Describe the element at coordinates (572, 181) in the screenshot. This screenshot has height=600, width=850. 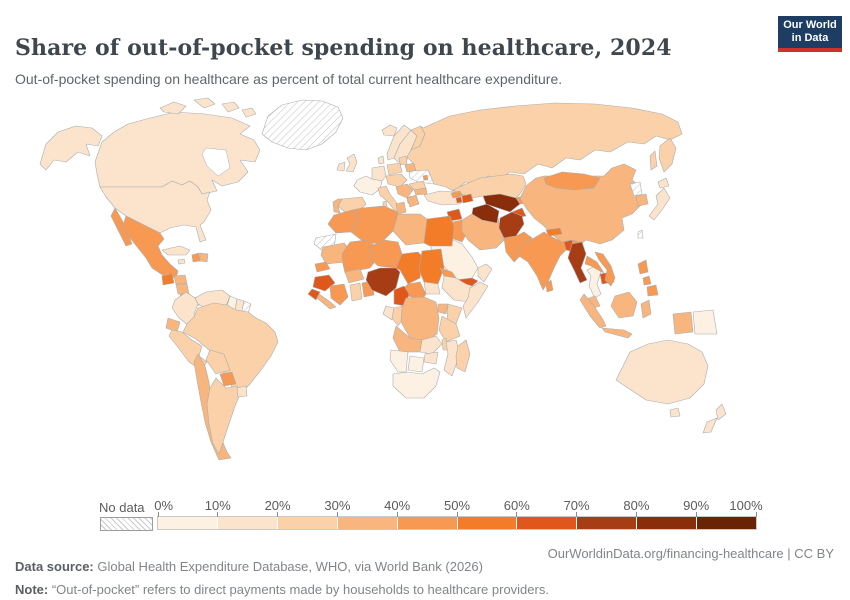
I see `country-mongolia` at that location.